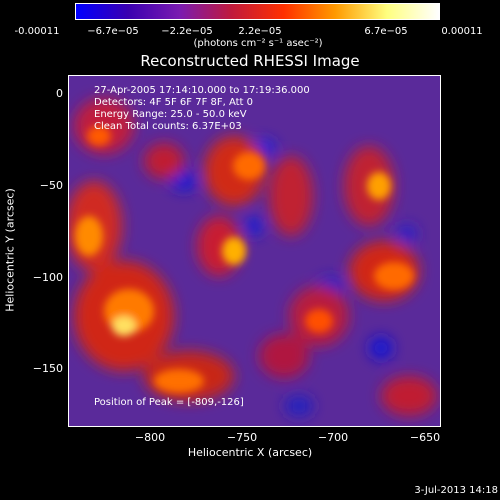 The height and width of the screenshot is (500, 500). What do you see at coordinates (250, 452) in the screenshot?
I see `x-axis-label: Heliocentric X (arcsec)` at bounding box center [250, 452].